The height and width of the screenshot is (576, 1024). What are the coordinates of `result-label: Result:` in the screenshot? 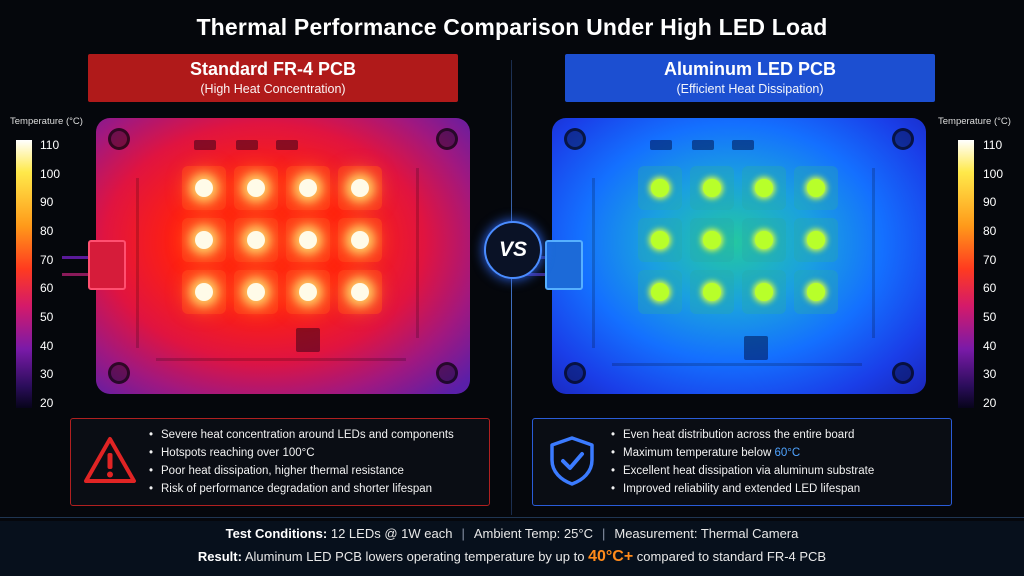 It's located at (219, 556).